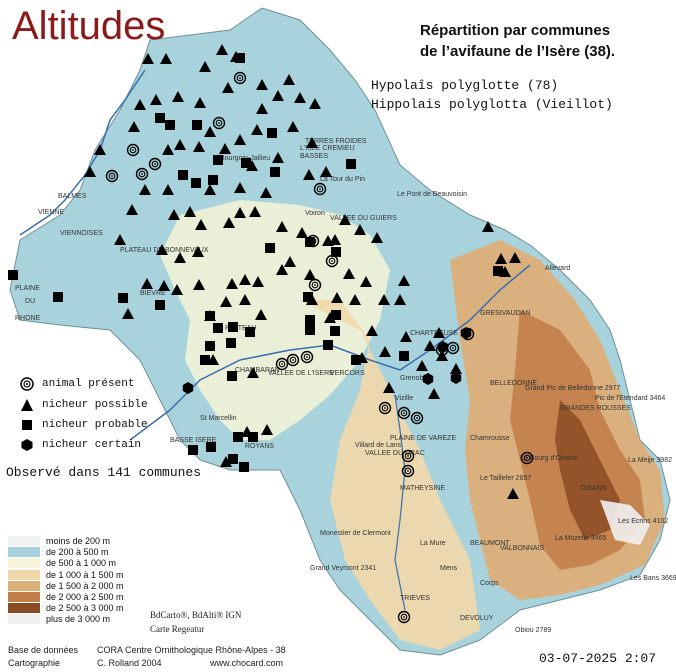 The height and width of the screenshot is (672, 676). I want to click on altitude-label: moins de 200 m, so click(78, 541).